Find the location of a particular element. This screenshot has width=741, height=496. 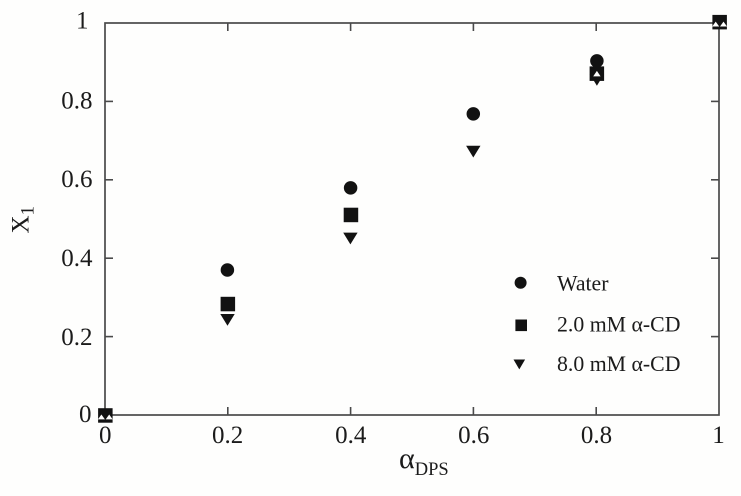

svg-text: αDPS is located at coordinates (424, 461).